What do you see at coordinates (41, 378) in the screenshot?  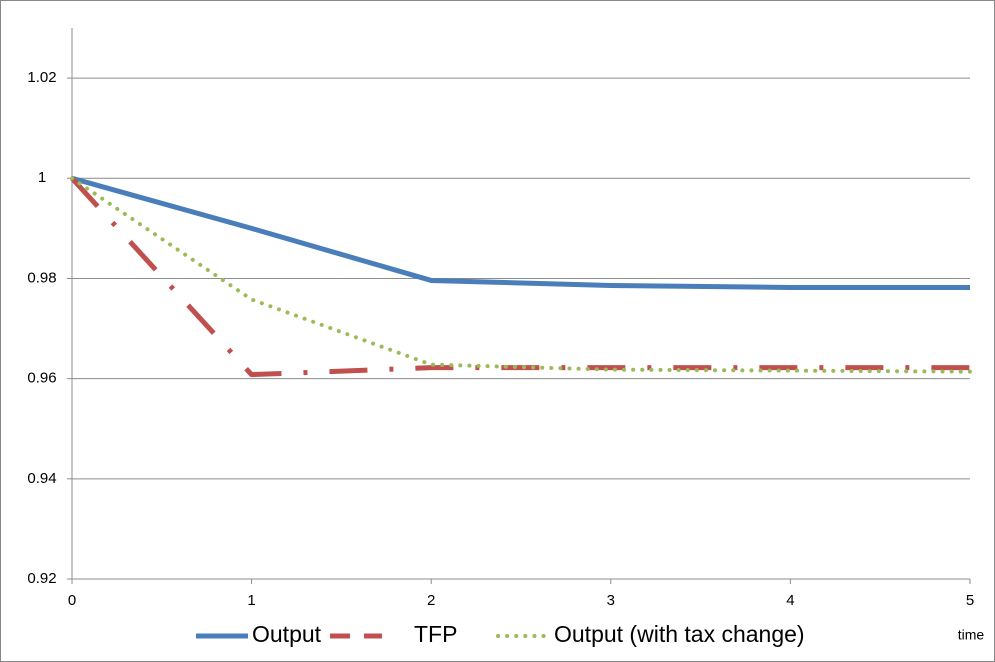 I see `y-tick-label: 0.96` at bounding box center [41, 378].